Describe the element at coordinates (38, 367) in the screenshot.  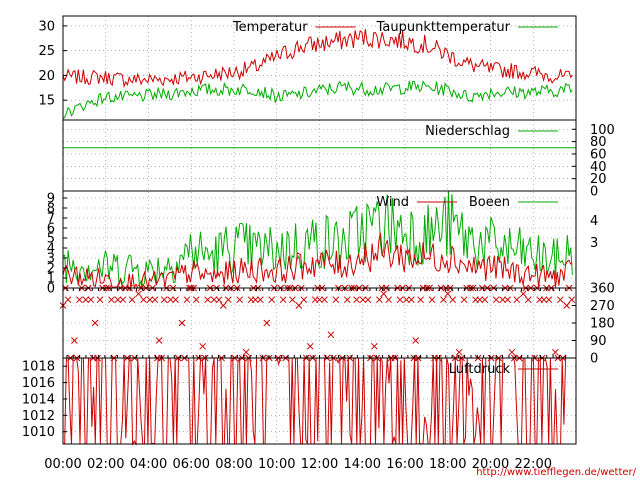
I see `y-tick-label-left-4-4: 1018` at that location.